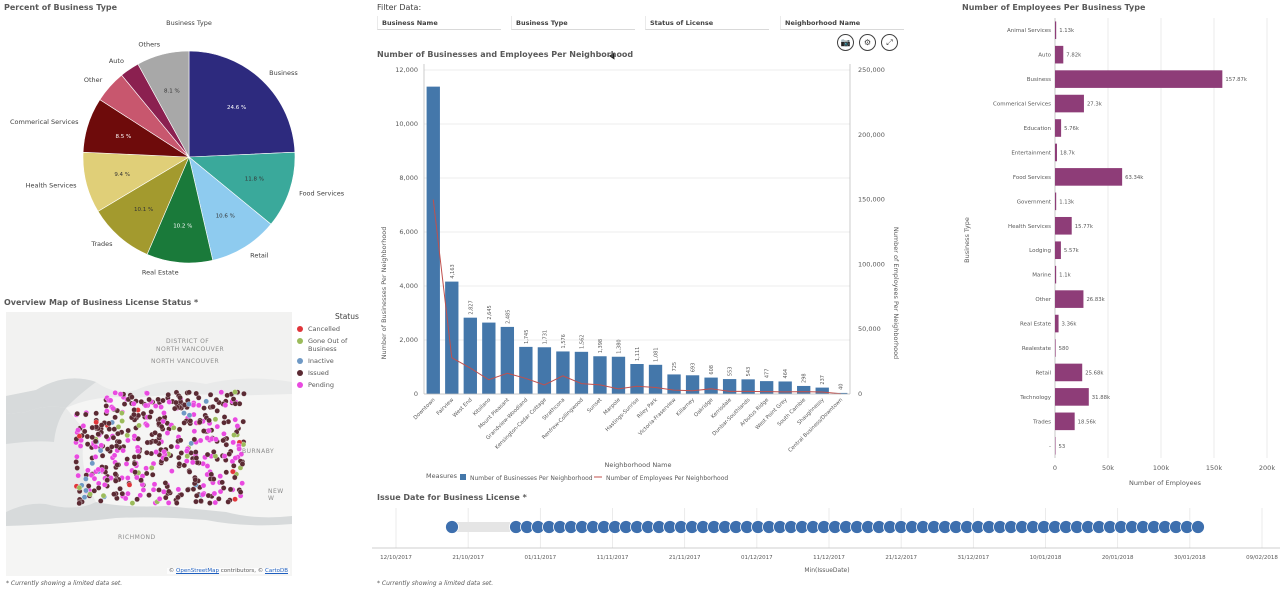  I want to click on cartodb-link: CartoDB, so click(276, 571).